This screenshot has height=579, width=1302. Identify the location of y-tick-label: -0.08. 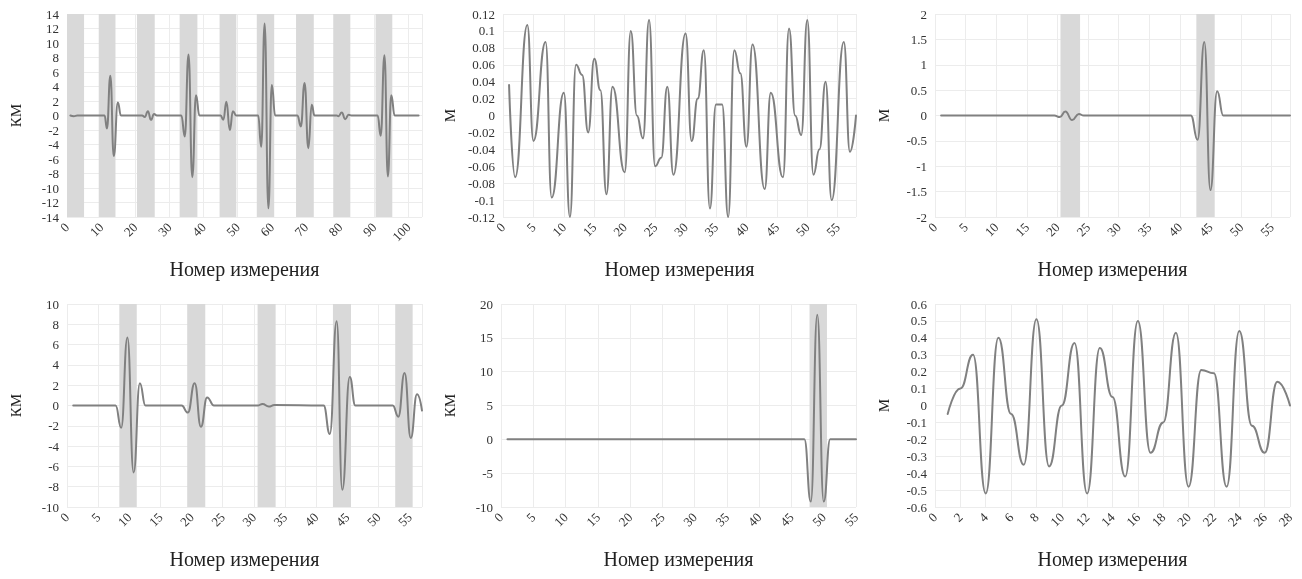
(481, 183).